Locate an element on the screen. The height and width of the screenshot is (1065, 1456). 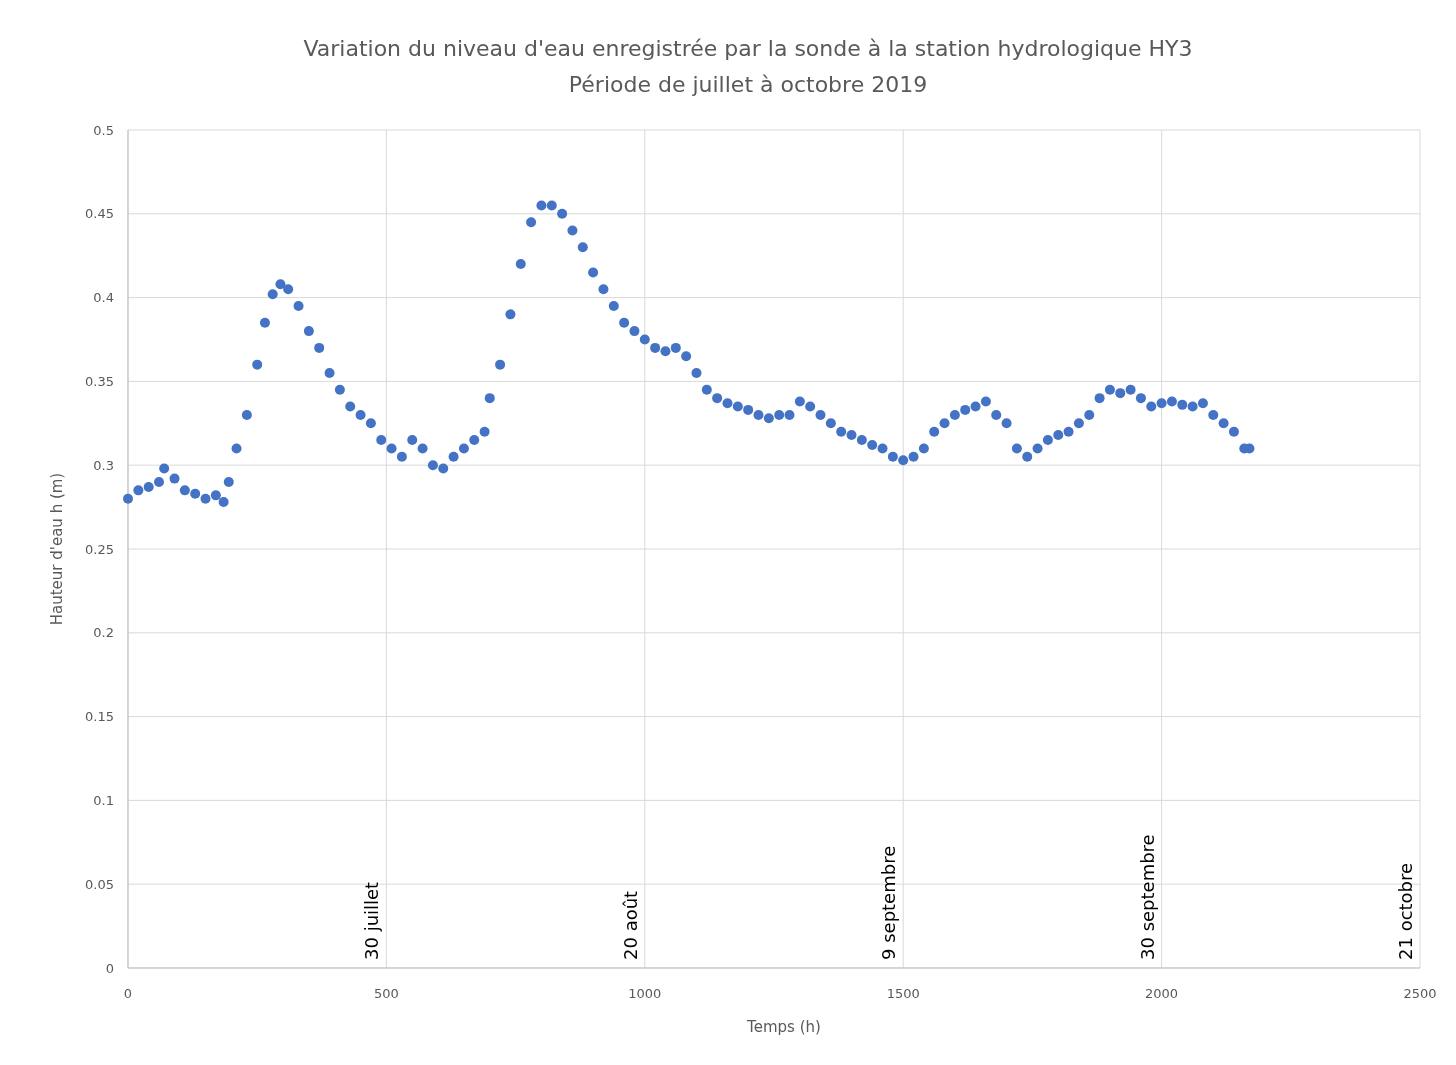
y-tick-label: 0.15 is located at coordinates (99, 717).